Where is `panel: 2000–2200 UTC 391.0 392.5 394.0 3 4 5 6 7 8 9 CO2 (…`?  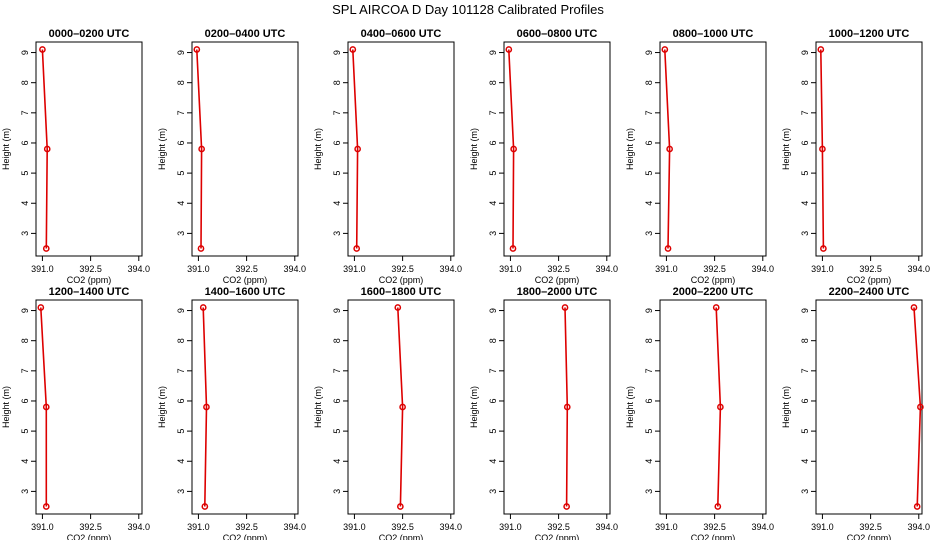
panel: 2000–2200 UTC 391.0 392.5 394.0 3 4 5 6 7 8 9 CO2 (… is located at coordinates (699, 413).